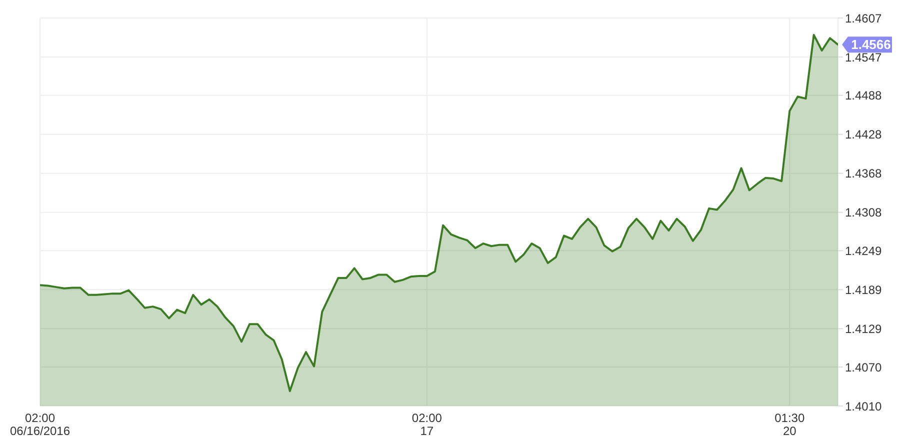 Image resolution: width=900 pixels, height=448 pixels. What do you see at coordinates (863, 135) in the screenshot?
I see `y-tick-label: 1.4428` at bounding box center [863, 135].